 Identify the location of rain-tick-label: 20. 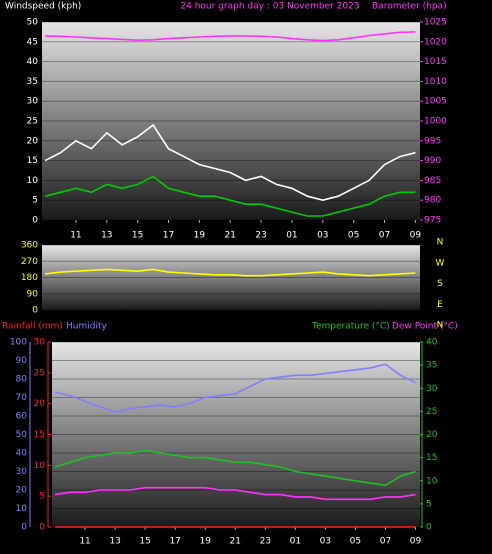
(40, 404).